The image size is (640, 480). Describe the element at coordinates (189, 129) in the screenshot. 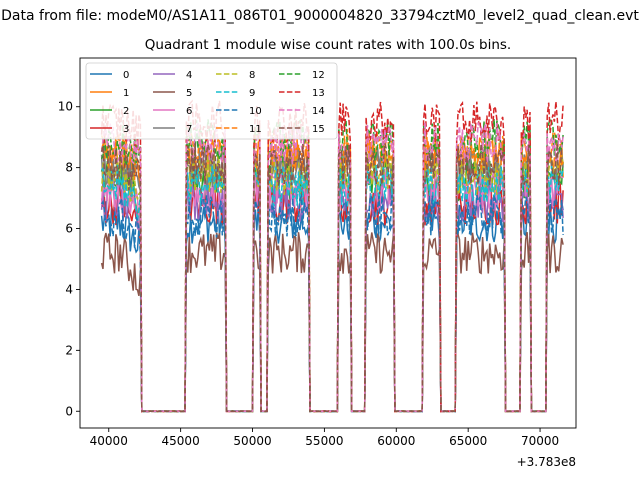

I see `legend-label-7: 7` at that location.